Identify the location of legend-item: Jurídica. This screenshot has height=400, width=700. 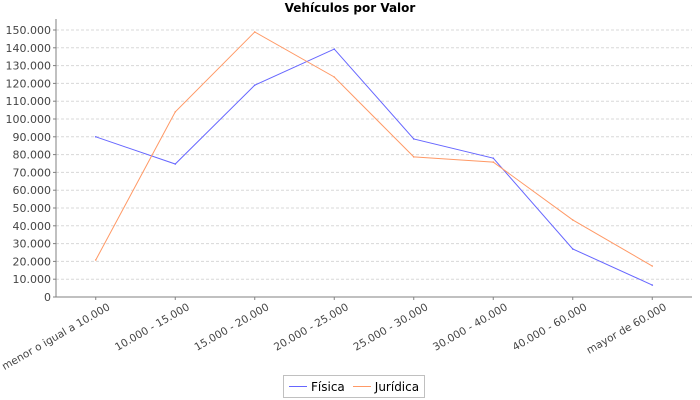
(386, 386).